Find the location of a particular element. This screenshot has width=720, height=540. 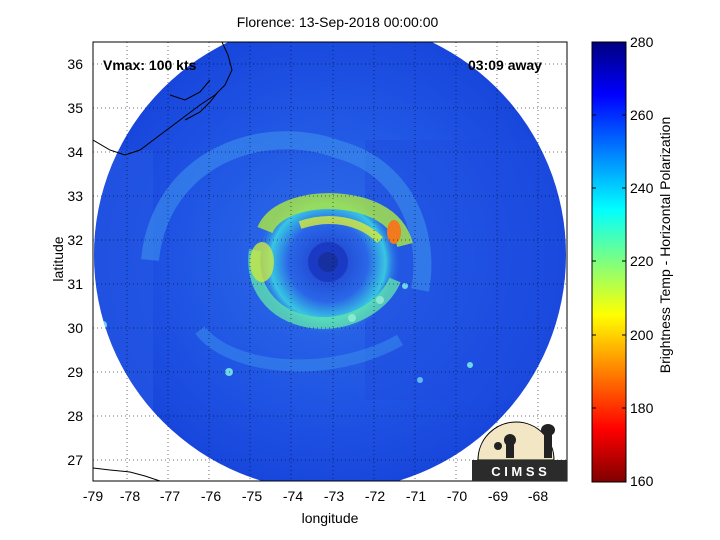

cimss-logo-icon: C I M S S is located at coordinates (519, 451).